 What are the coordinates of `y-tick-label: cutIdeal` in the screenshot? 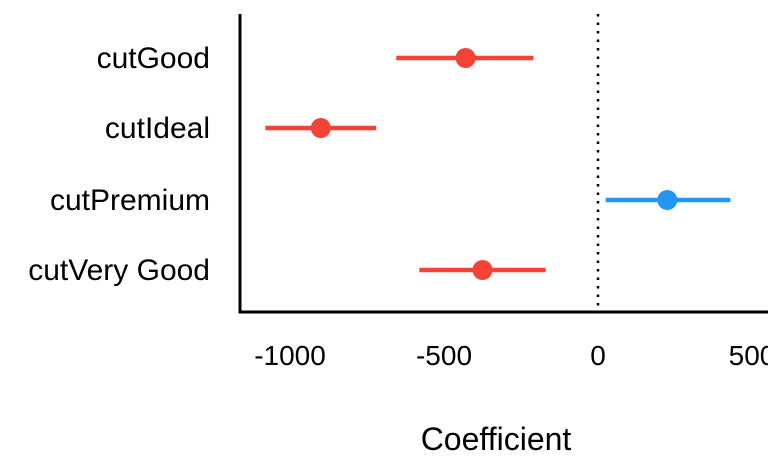 It's located at (157, 128).